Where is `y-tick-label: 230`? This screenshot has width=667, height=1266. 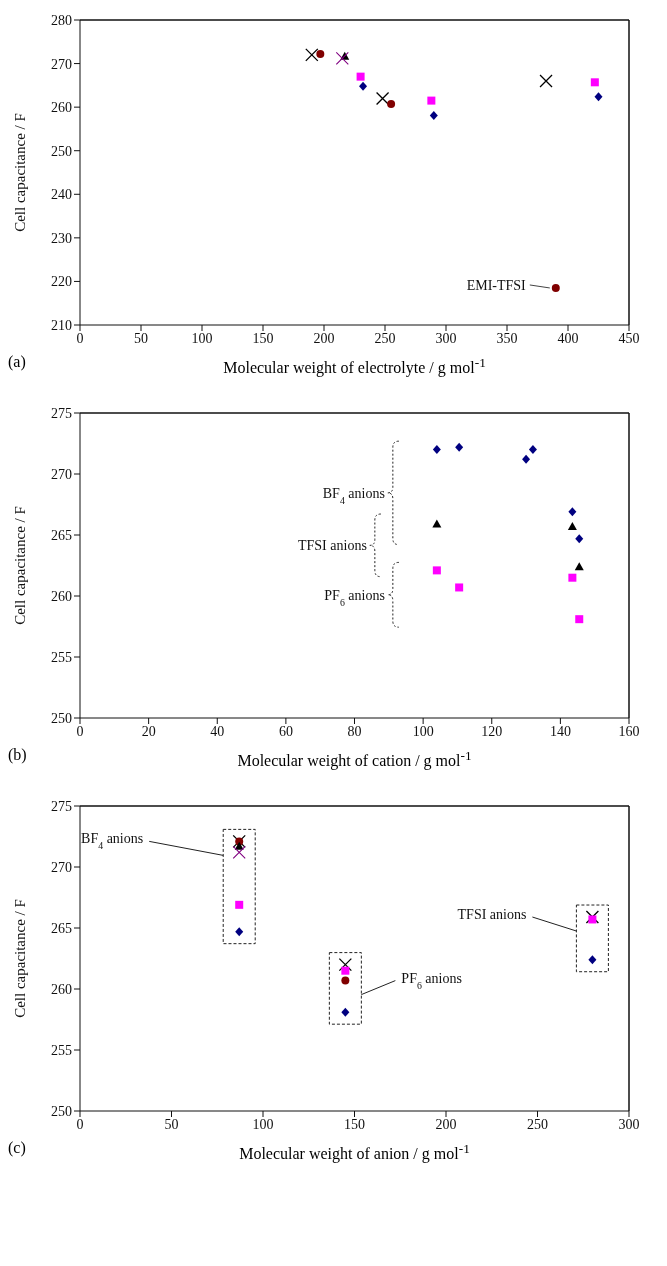 y-tick-label: 230 is located at coordinates (61, 238).